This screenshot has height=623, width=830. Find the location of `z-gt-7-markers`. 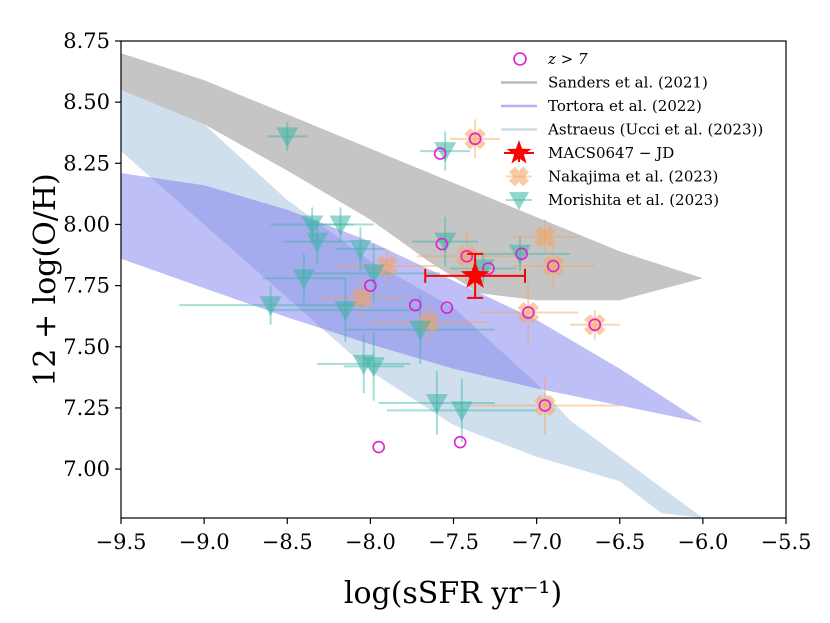

z-gt-7-markers is located at coordinates (483, 293).